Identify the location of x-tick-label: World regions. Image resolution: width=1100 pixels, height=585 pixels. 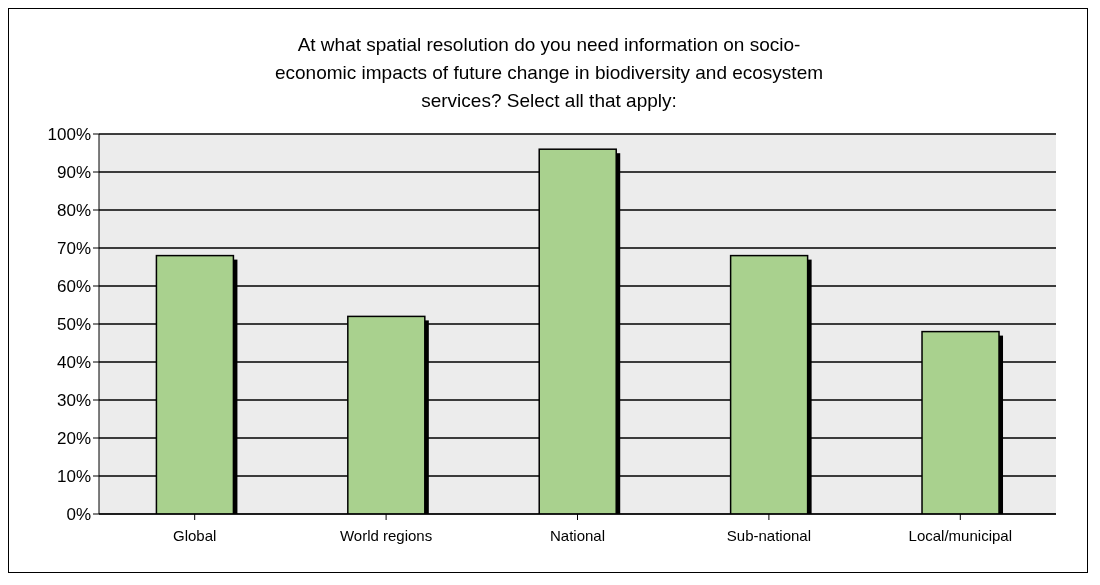
(386, 535).